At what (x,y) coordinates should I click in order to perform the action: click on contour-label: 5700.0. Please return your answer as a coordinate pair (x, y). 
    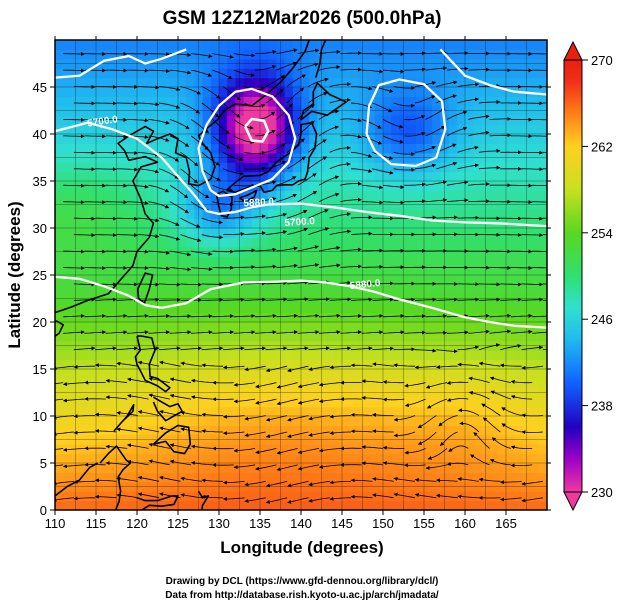
    Looking at the image, I should click on (103, 121).